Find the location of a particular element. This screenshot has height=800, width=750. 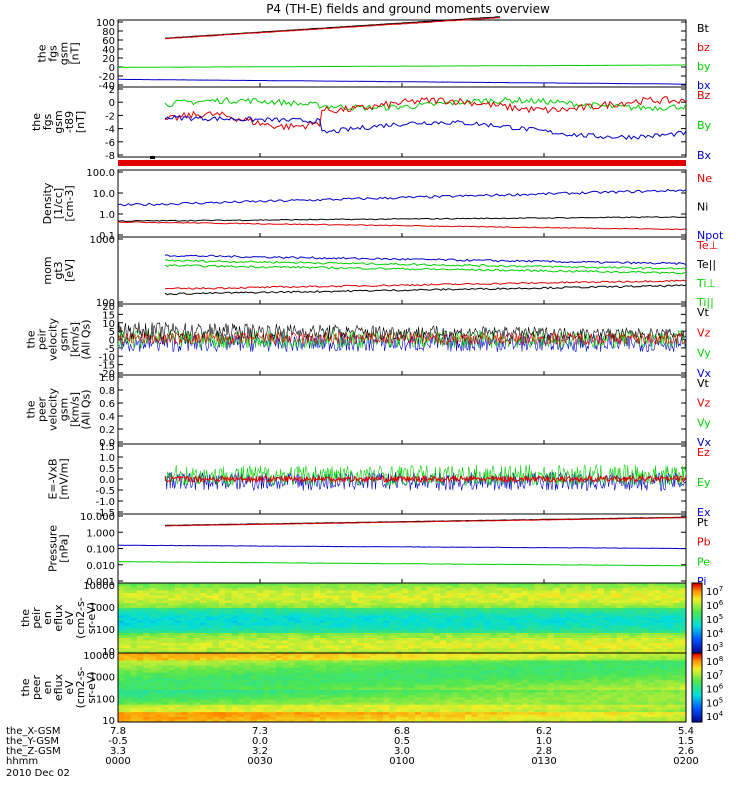

y-axis-label: eflux is located at coordinates (58, 687).